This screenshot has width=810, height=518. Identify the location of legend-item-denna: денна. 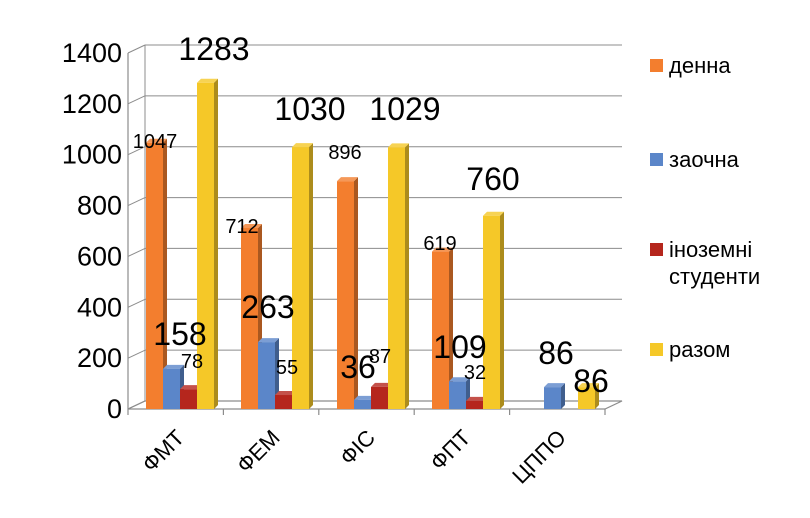
(729, 65).